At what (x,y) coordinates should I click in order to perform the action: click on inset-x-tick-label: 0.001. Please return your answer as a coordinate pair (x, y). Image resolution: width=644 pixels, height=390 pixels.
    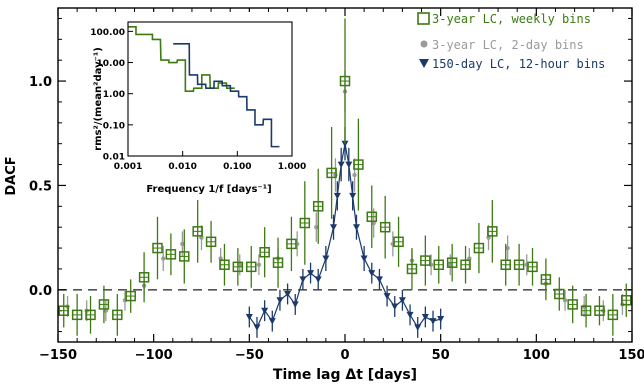
    Looking at the image, I should click on (128, 167).